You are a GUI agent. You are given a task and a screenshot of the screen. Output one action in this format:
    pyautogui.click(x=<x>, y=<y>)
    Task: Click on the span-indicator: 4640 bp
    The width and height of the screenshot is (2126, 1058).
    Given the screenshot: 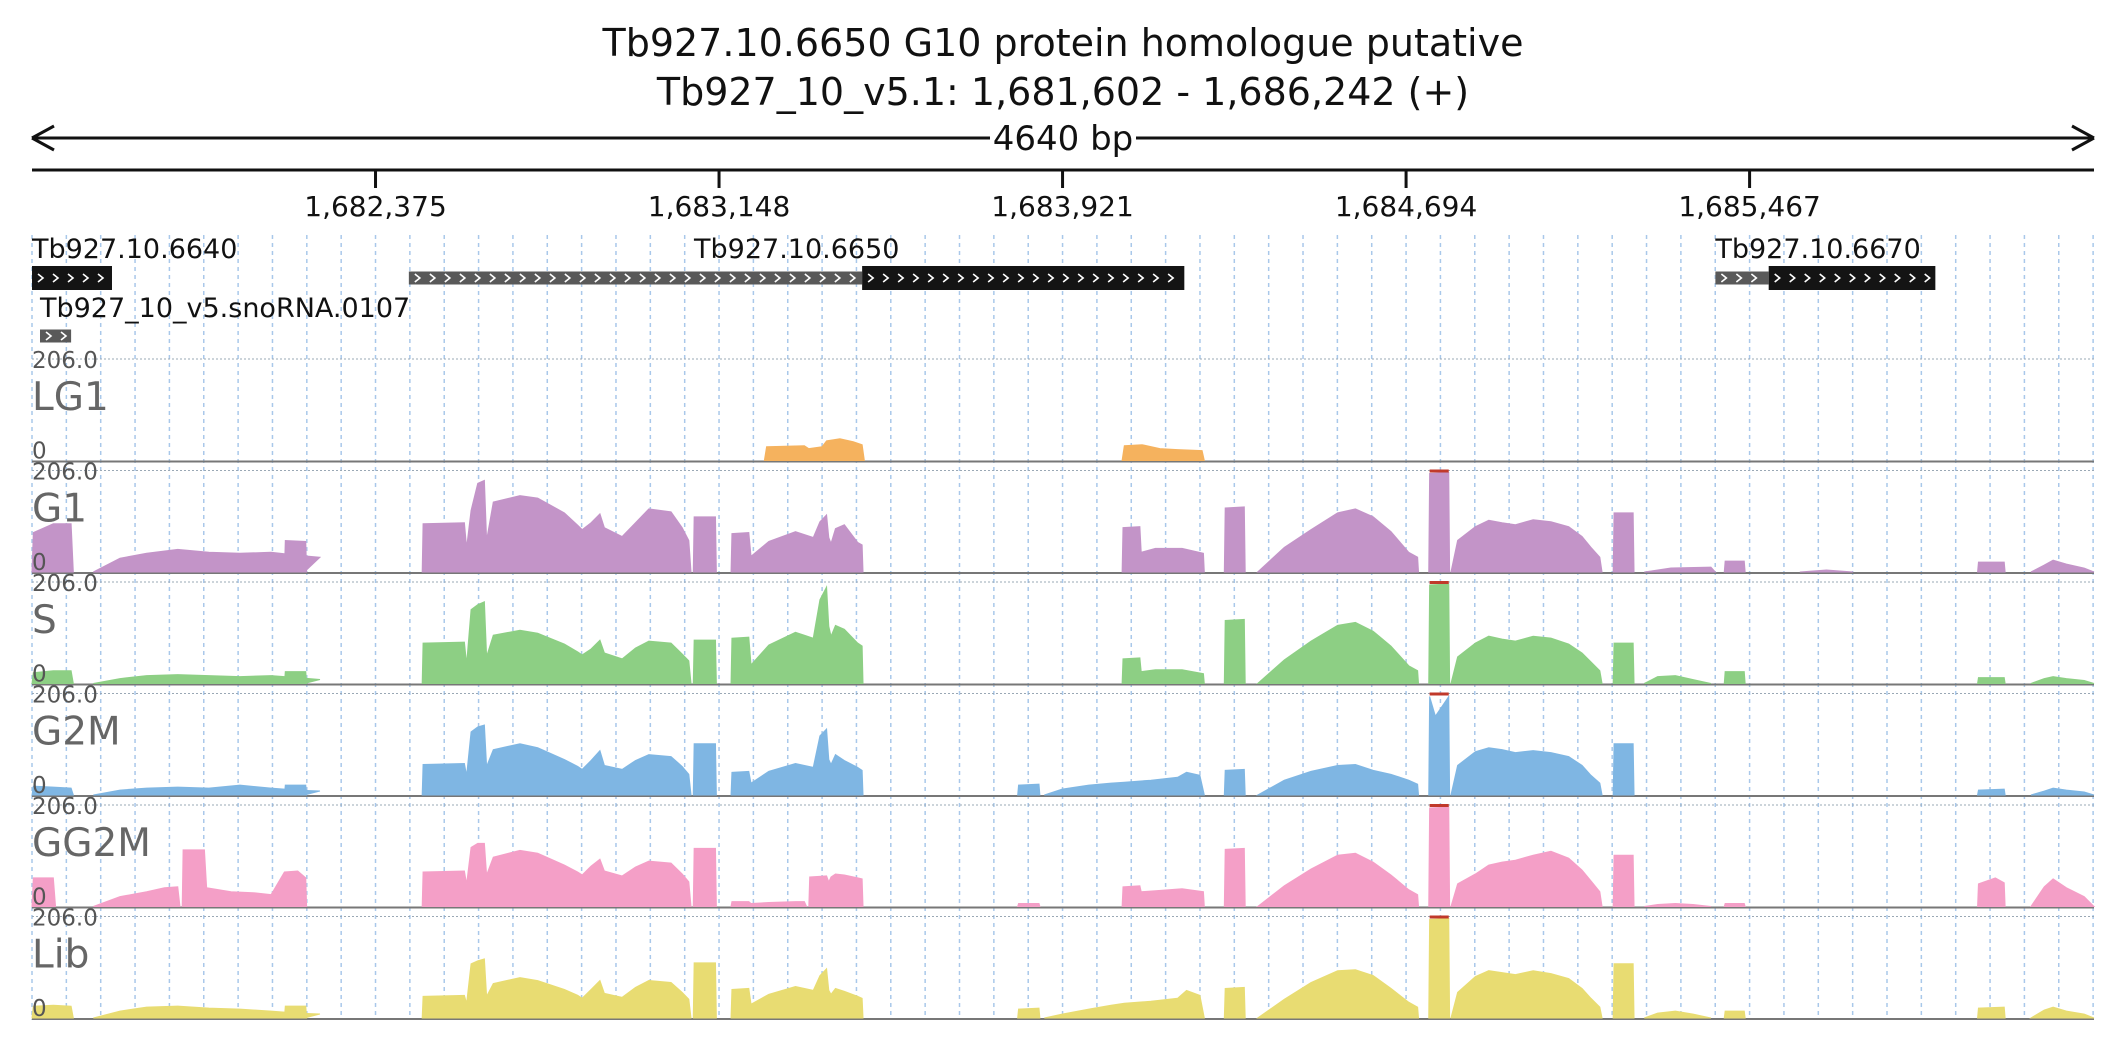 What is the action you would take?
    pyautogui.click(x=1063, y=139)
    